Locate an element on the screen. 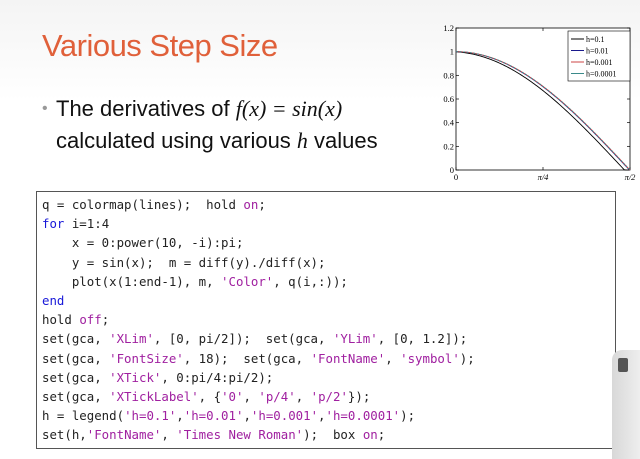 The width and height of the screenshot is (640, 459). code-text: h = legend( is located at coordinates (83, 416).